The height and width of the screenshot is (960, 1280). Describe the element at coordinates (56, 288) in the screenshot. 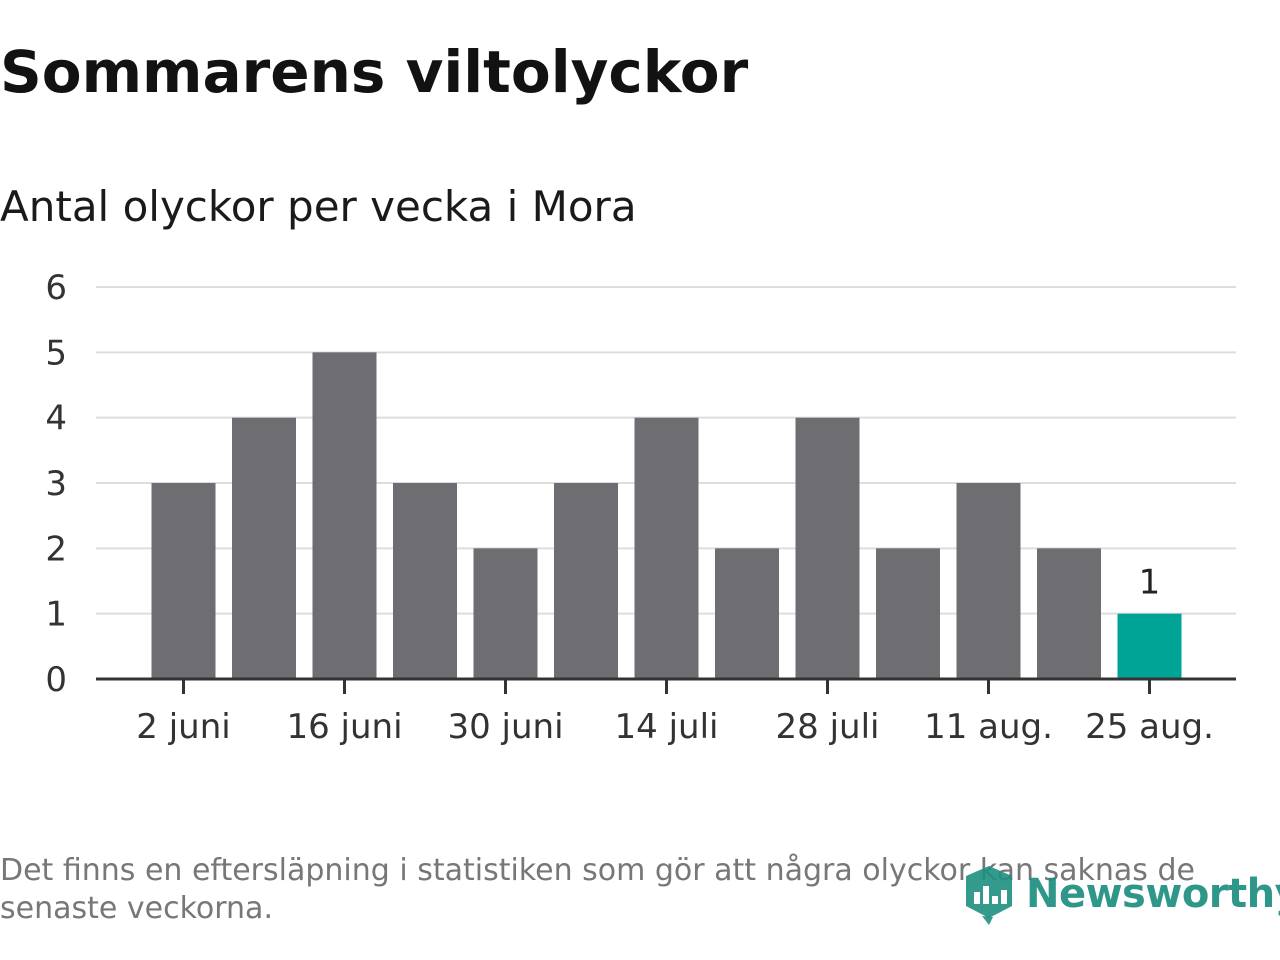

I see `y-tick-label: 6` at that location.